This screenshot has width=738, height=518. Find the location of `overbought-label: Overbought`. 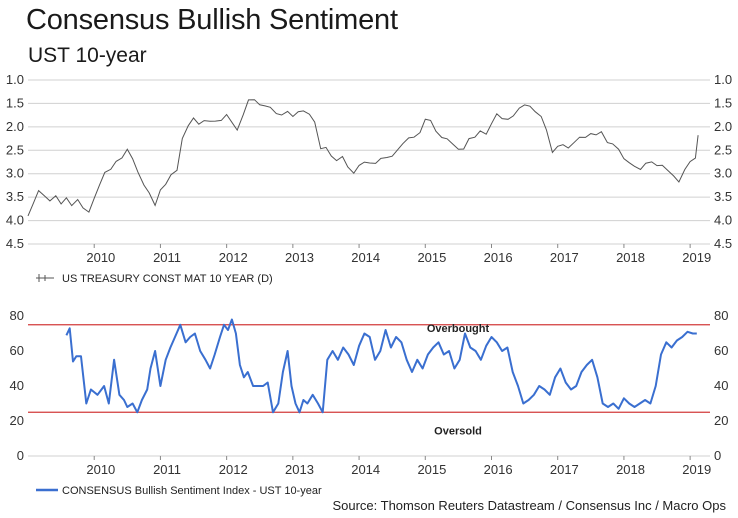

overbought-label: Overbought is located at coordinates (458, 329).